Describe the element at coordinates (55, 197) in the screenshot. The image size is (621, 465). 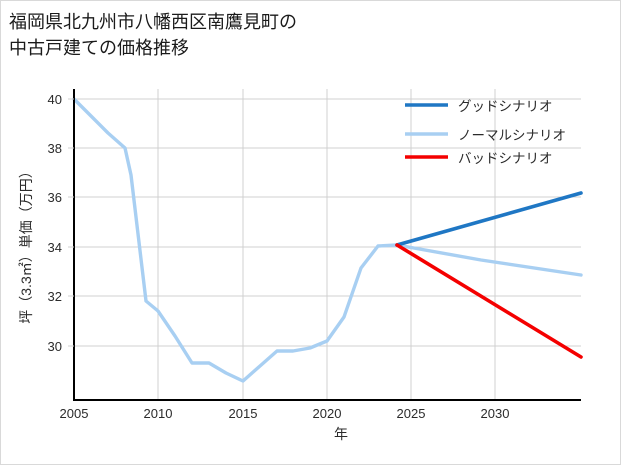
I see `y-tick-label-36: 36` at that location.